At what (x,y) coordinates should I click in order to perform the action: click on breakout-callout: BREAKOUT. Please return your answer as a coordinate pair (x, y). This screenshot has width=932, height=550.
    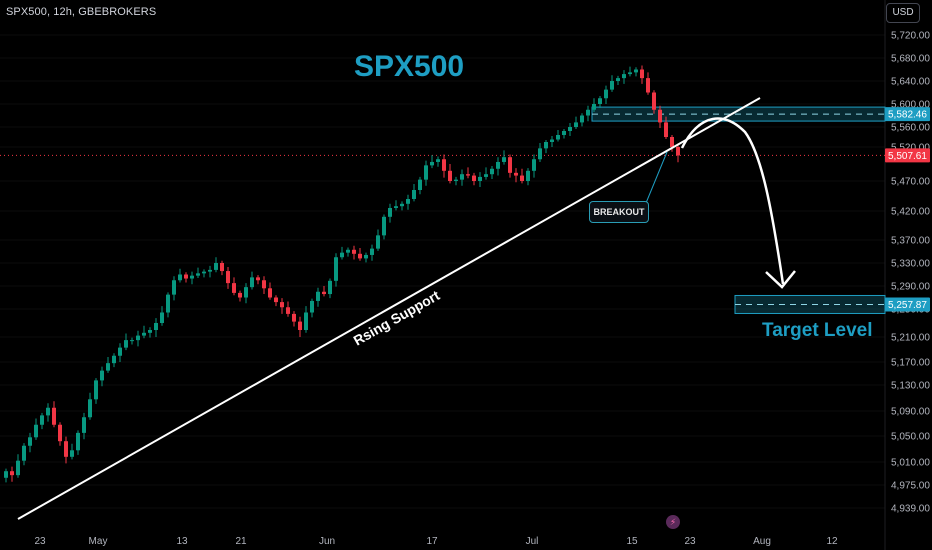
    Looking at the image, I should click on (619, 212).